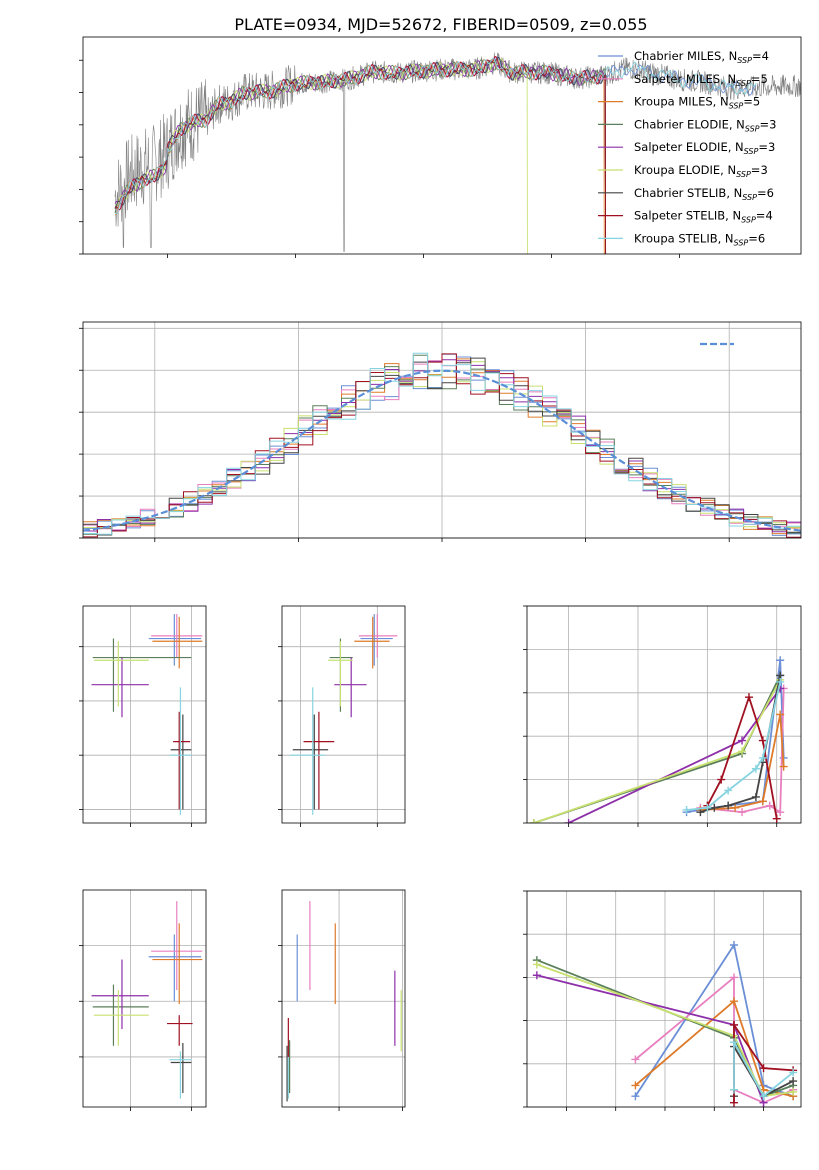  Describe the element at coordinates (679, 216) in the screenshot. I see `legend-model-name: Salpeter STELIB` at that location.